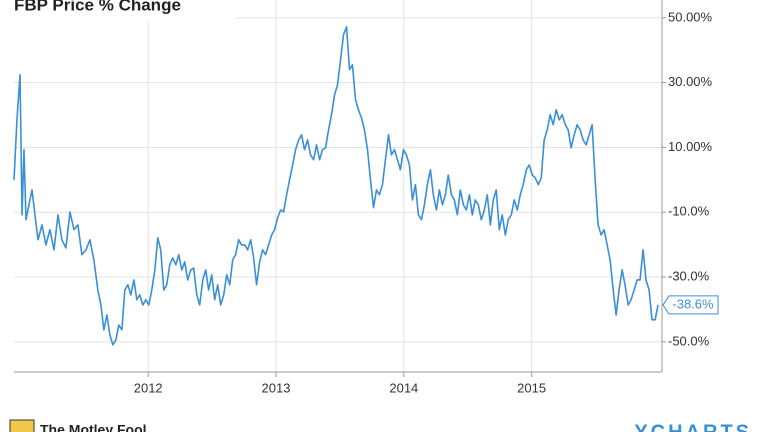 The height and width of the screenshot is (432, 764). I want to click on footer-publisher: The Motley Fool, so click(93, 427).